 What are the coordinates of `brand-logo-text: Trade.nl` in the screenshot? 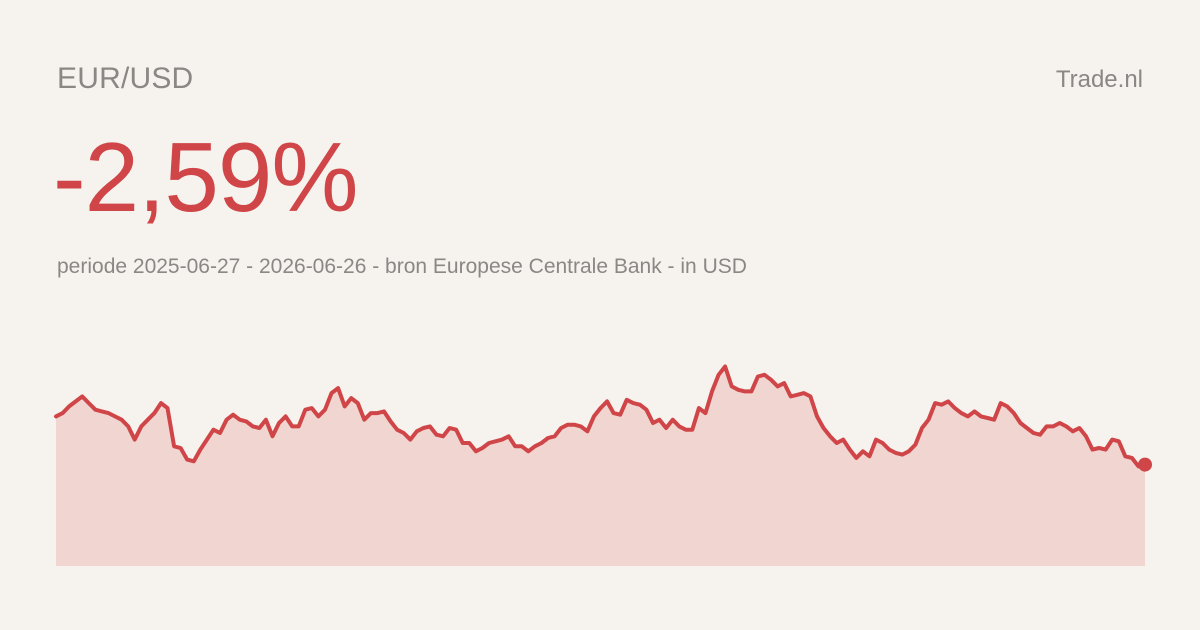 It's located at (1099, 79).